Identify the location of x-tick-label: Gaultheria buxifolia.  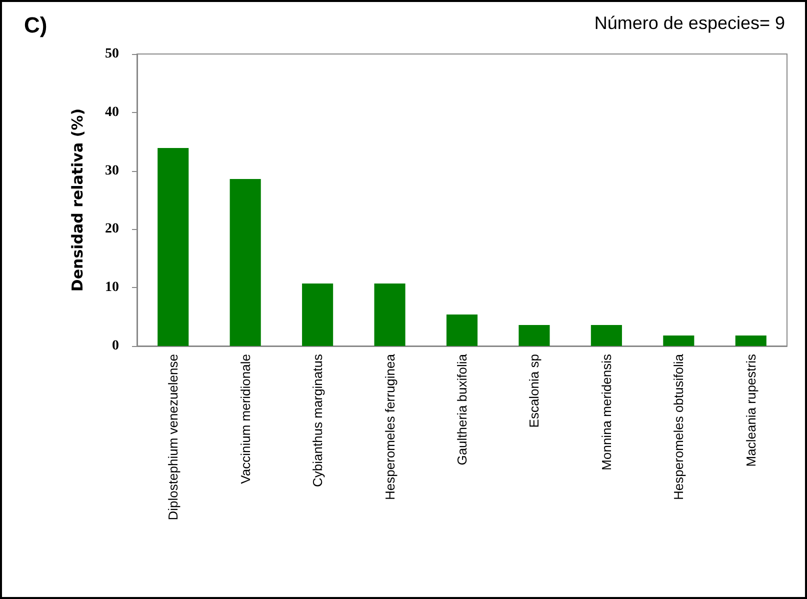
(462, 409).